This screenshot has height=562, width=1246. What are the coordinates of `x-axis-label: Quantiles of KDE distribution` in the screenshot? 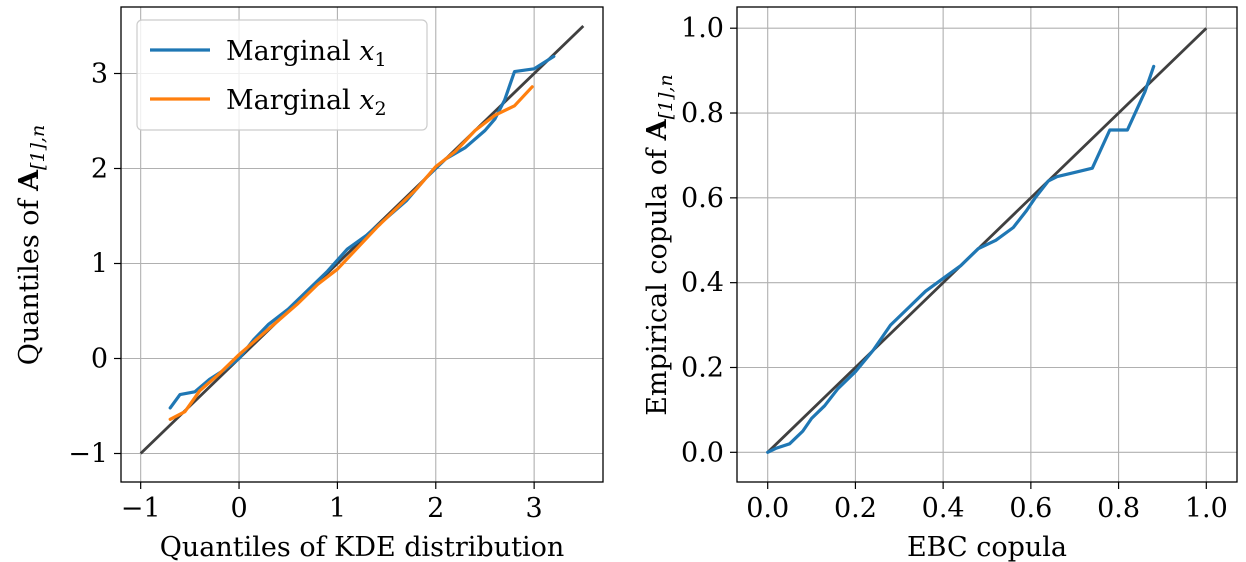 It's located at (362, 547).